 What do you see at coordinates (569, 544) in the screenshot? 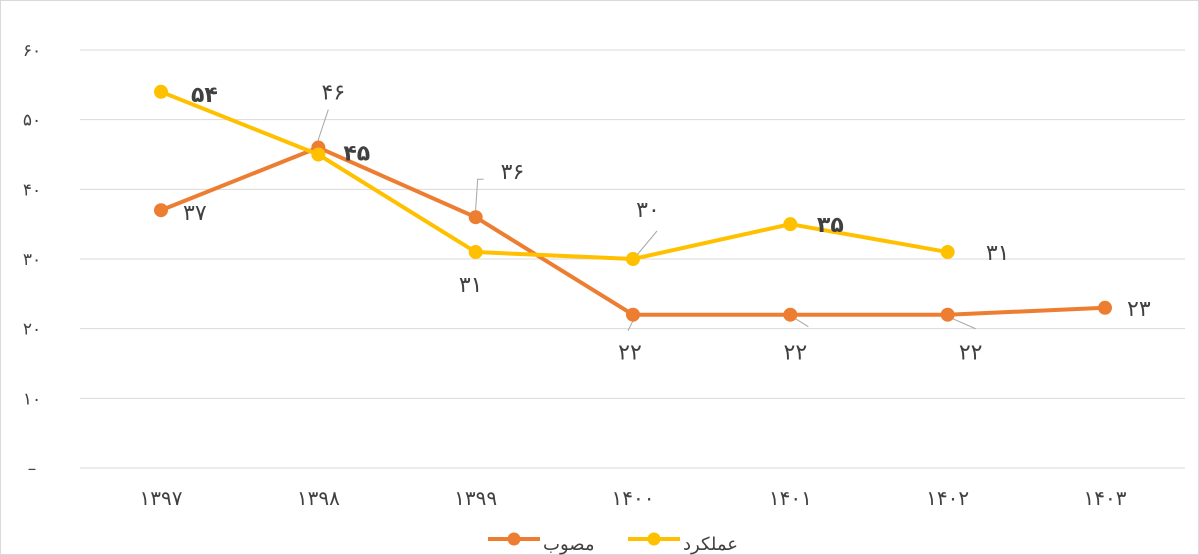
I see `legend-label: مصوب` at bounding box center [569, 544].